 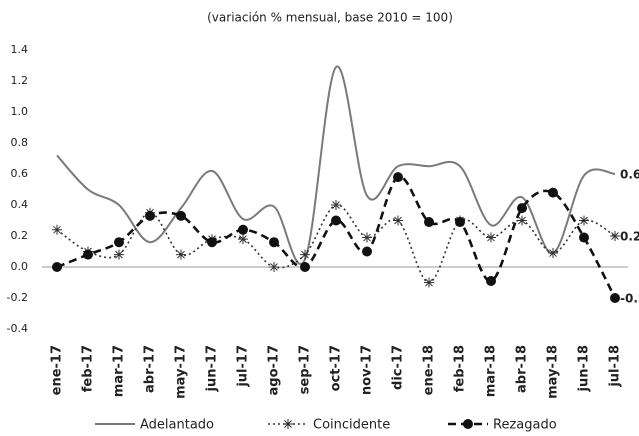 What do you see at coordinates (20, 111) in the screenshot?
I see `y-tick-label: 1.0` at bounding box center [20, 111].